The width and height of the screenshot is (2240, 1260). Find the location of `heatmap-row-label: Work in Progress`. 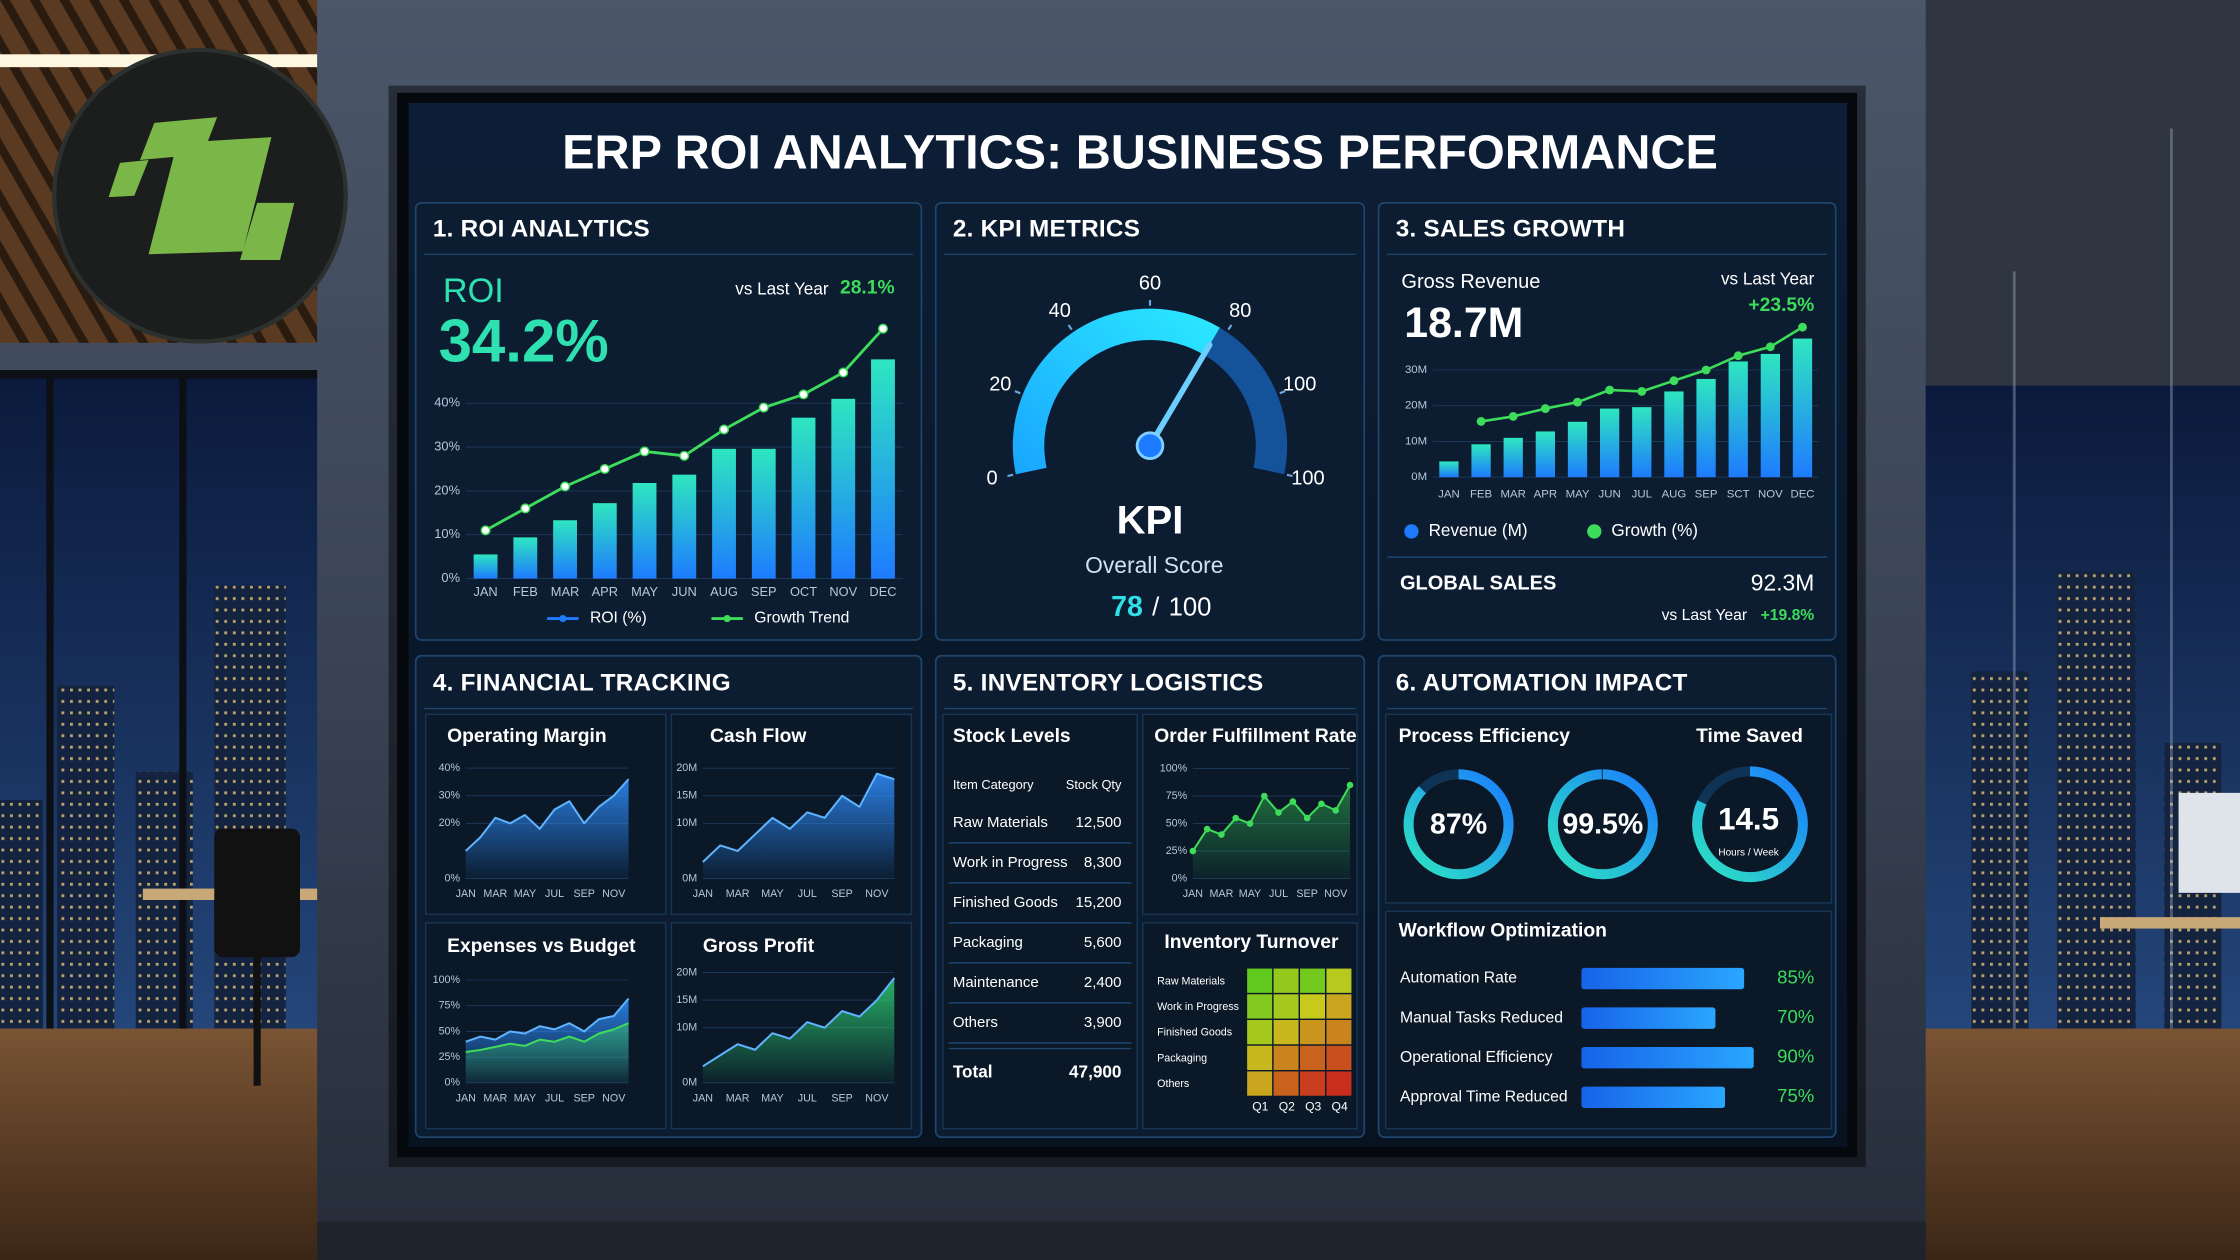

heatmap-row-label: Work in Progress is located at coordinates (1198, 1007).